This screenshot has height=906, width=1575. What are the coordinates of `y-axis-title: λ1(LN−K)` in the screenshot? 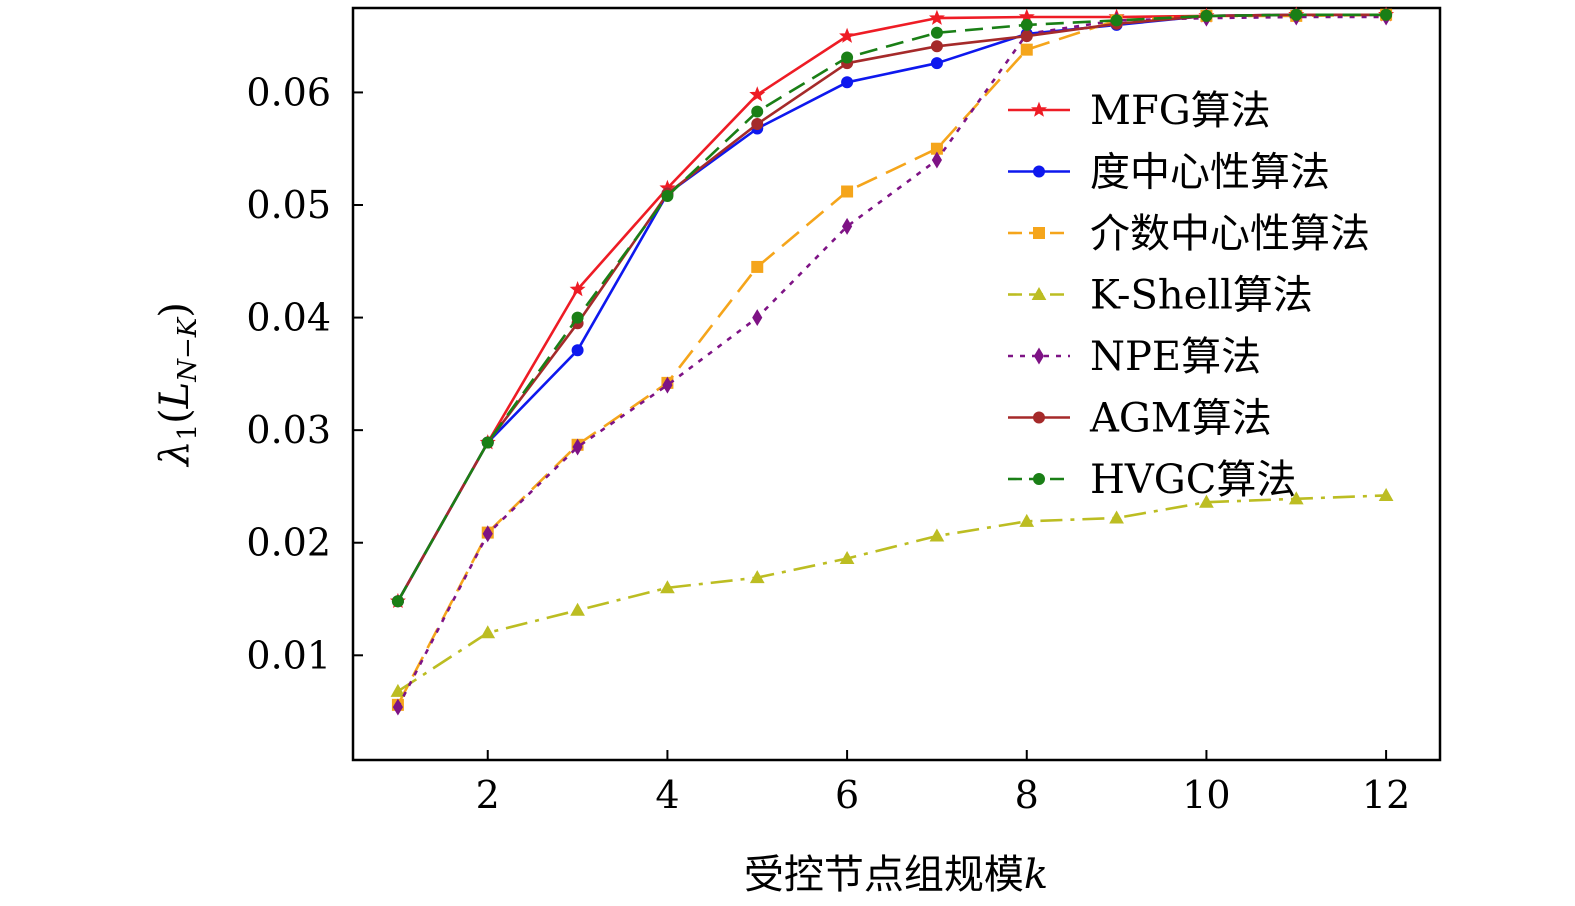 It's located at (177, 385).